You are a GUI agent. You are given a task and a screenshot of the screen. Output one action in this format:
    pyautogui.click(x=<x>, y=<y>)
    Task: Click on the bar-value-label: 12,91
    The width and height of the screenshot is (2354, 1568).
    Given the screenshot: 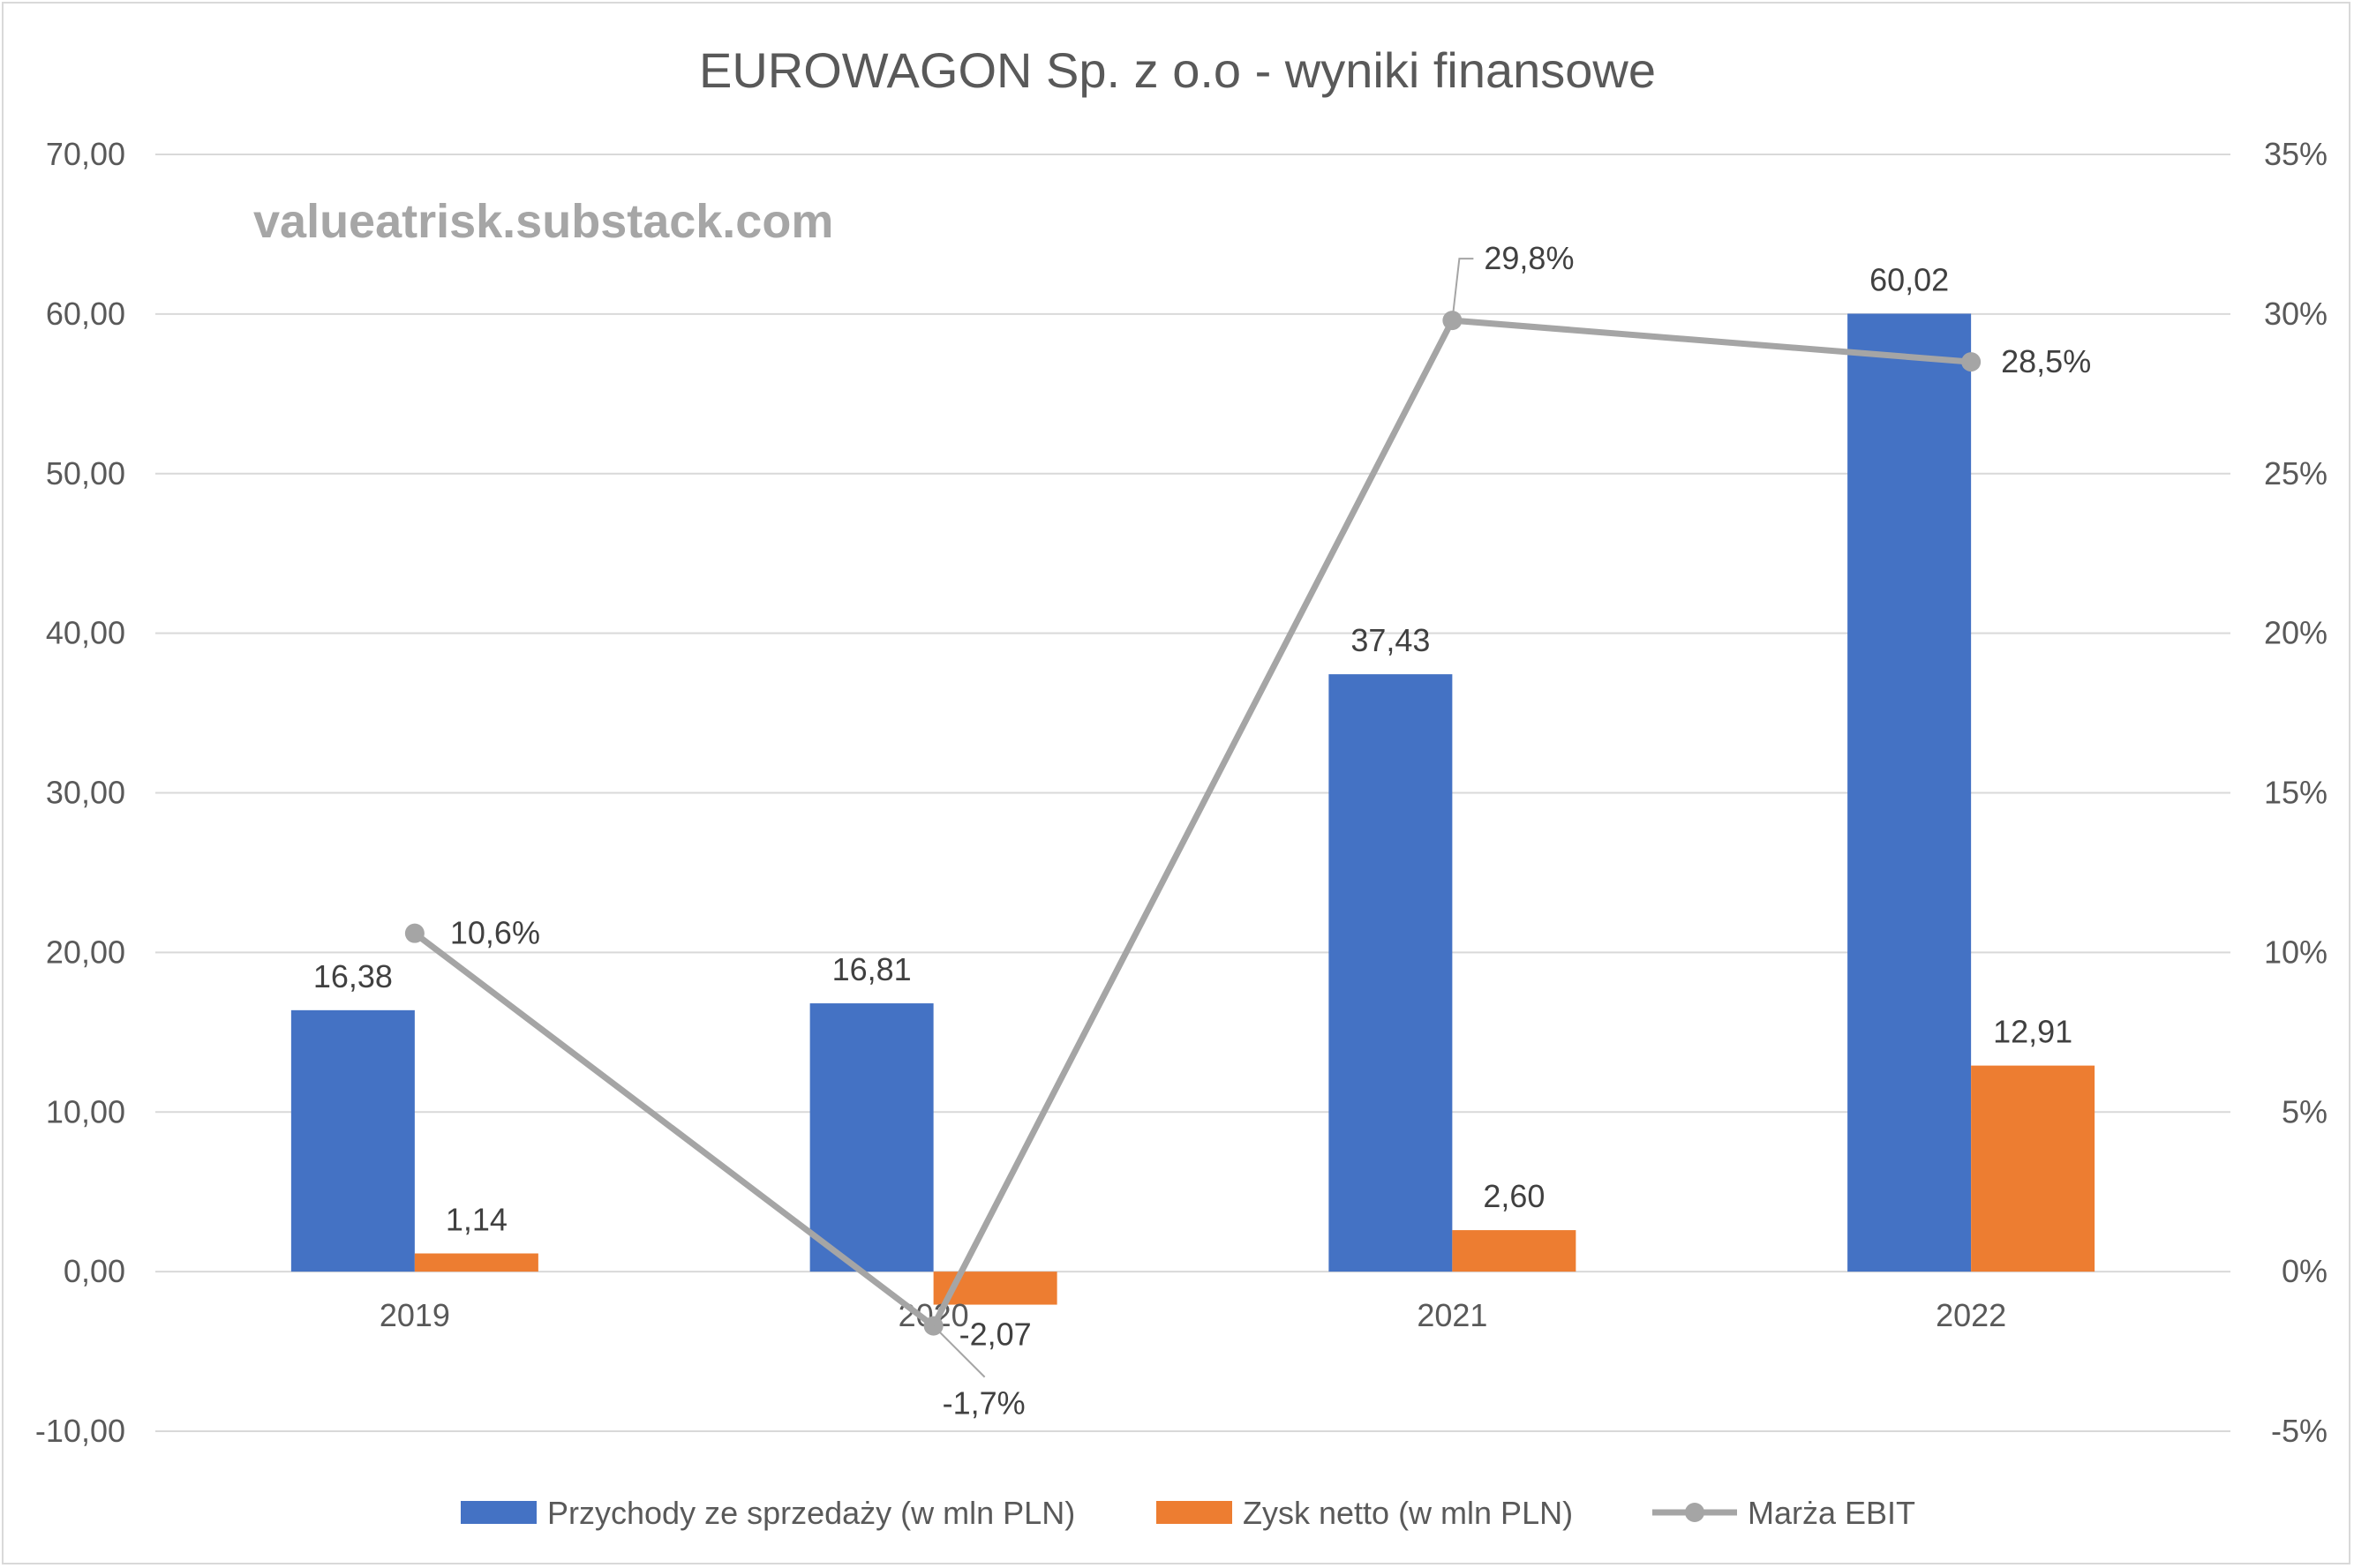 What is the action you would take?
    pyautogui.click(x=2032, y=1032)
    